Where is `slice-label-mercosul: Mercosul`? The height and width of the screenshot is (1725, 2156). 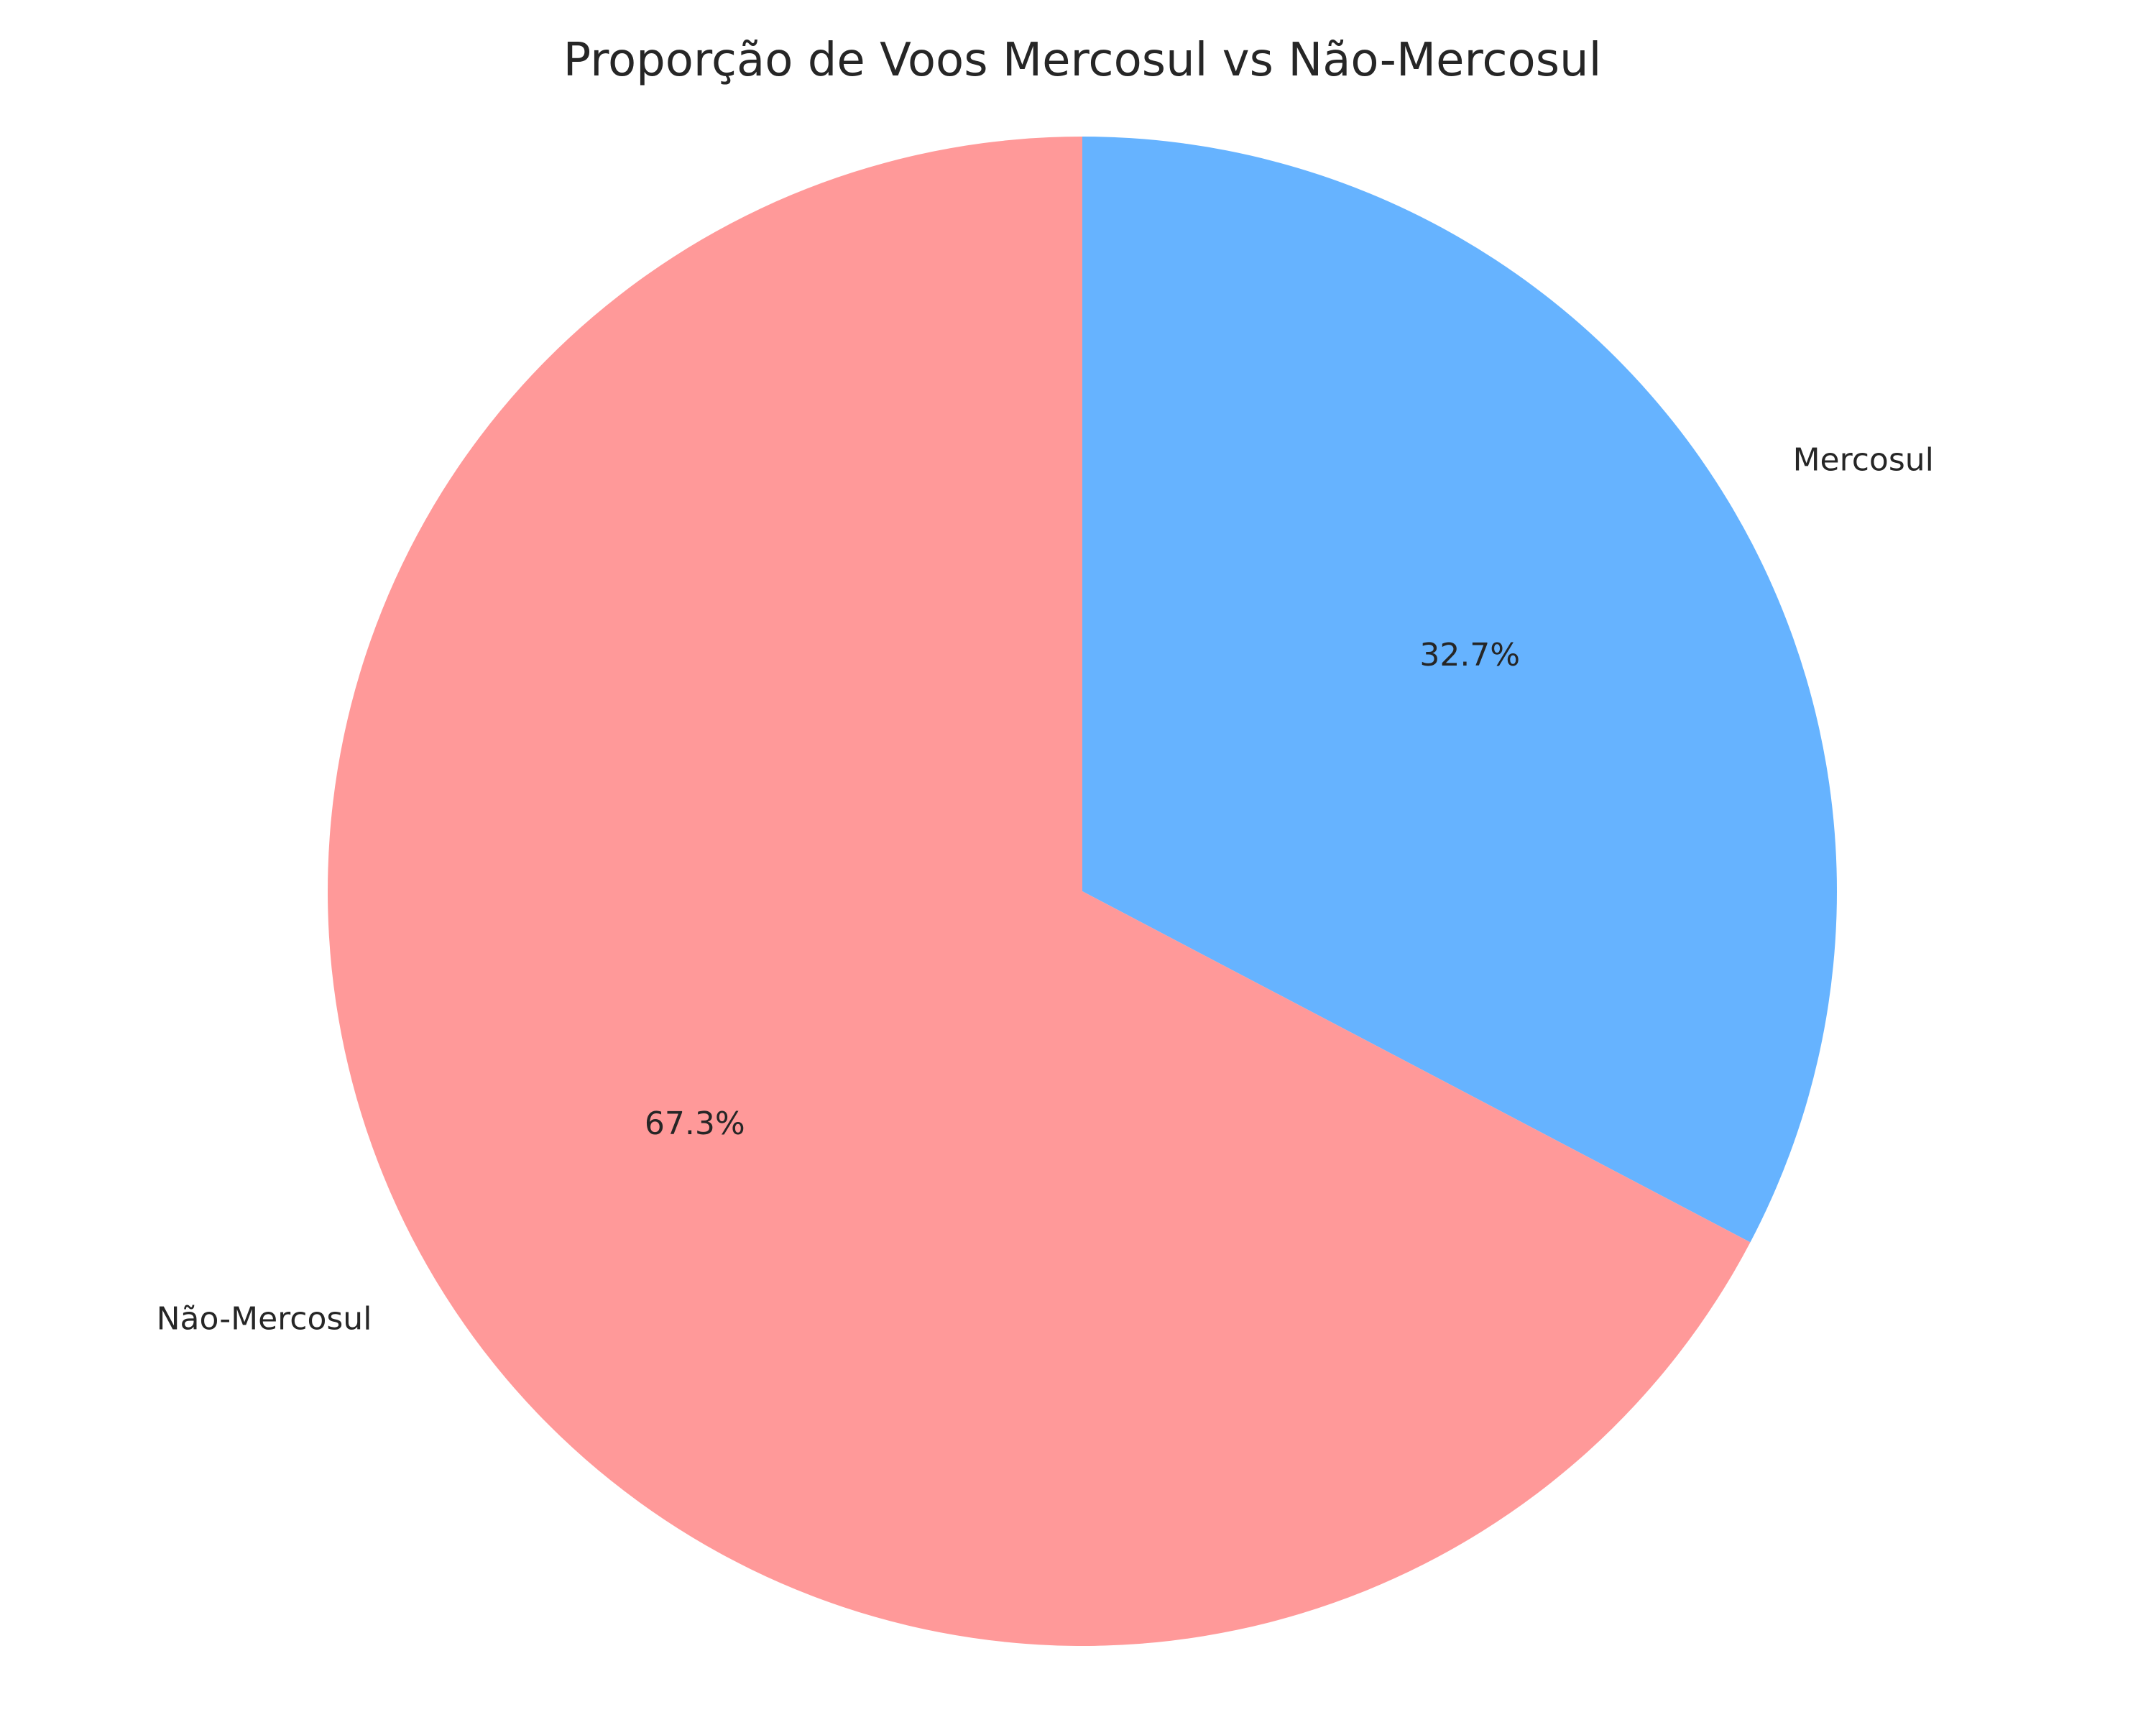 slice-label-mercosul: Mercosul is located at coordinates (1864, 460).